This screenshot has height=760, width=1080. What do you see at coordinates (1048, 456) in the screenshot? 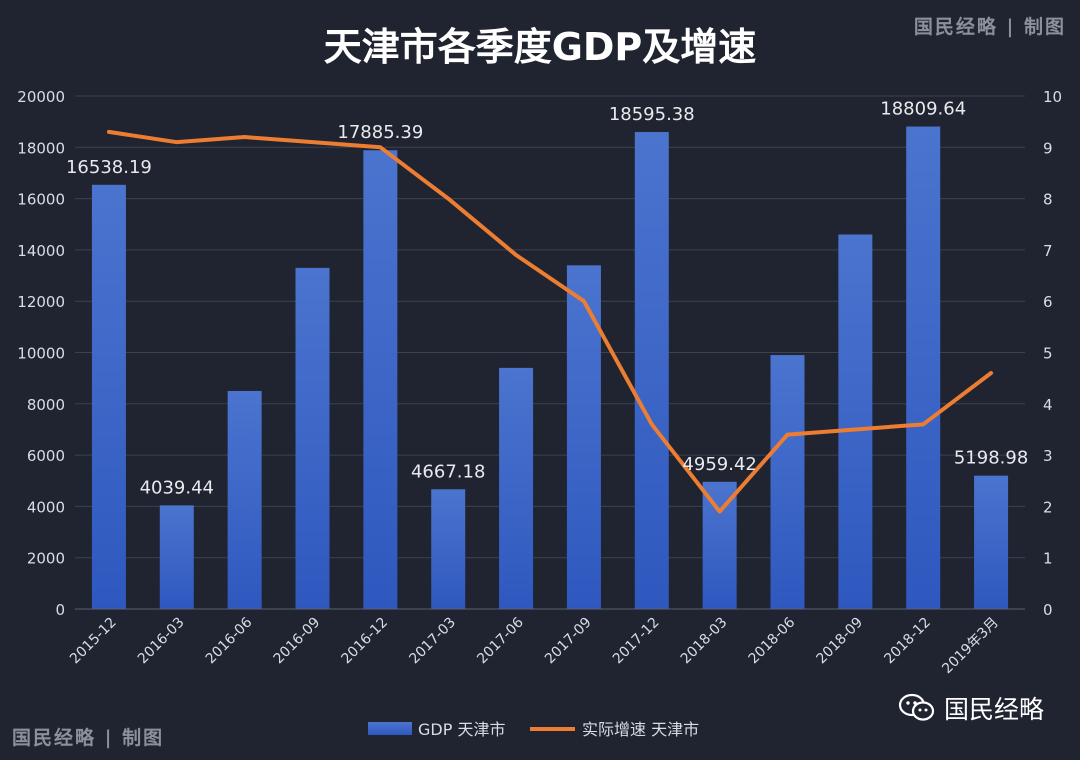
I see `right-tick-label: 3` at bounding box center [1048, 456].